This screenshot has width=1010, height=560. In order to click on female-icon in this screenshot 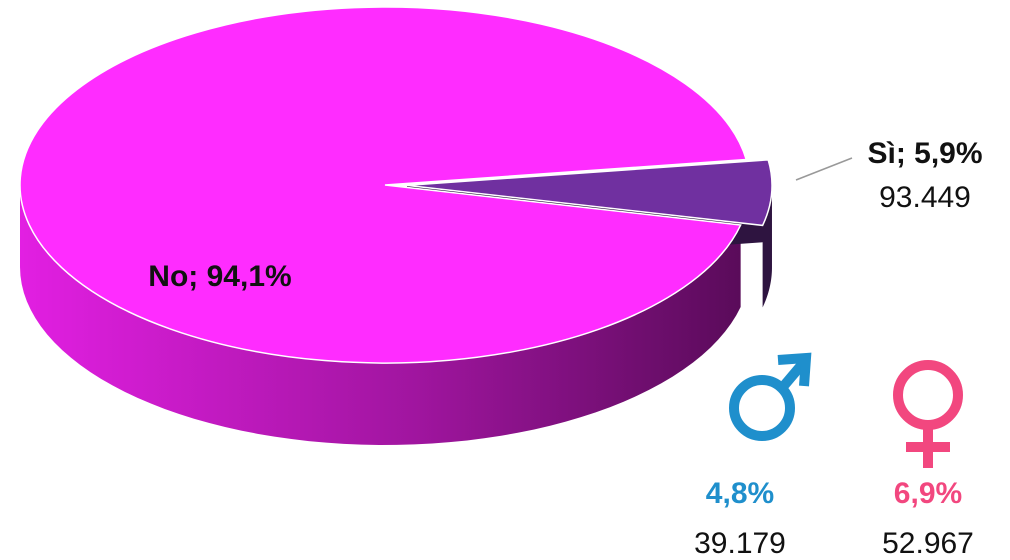, I will do `click(928, 414)`.